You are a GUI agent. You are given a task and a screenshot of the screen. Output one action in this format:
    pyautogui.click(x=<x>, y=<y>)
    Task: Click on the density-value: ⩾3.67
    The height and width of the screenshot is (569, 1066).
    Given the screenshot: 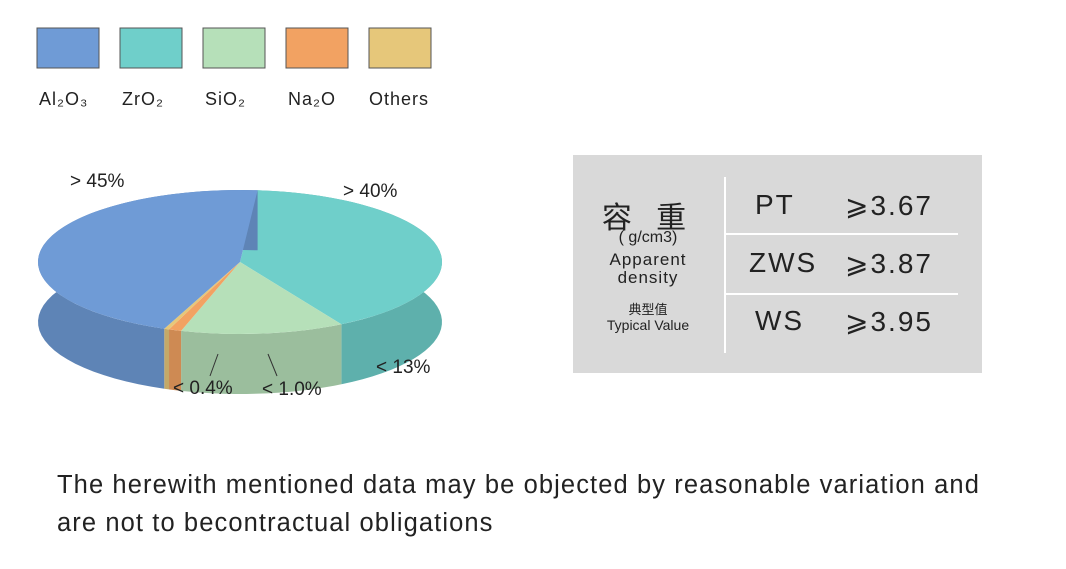 What is the action you would take?
    pyautogui.click(x=889, y=205)
    